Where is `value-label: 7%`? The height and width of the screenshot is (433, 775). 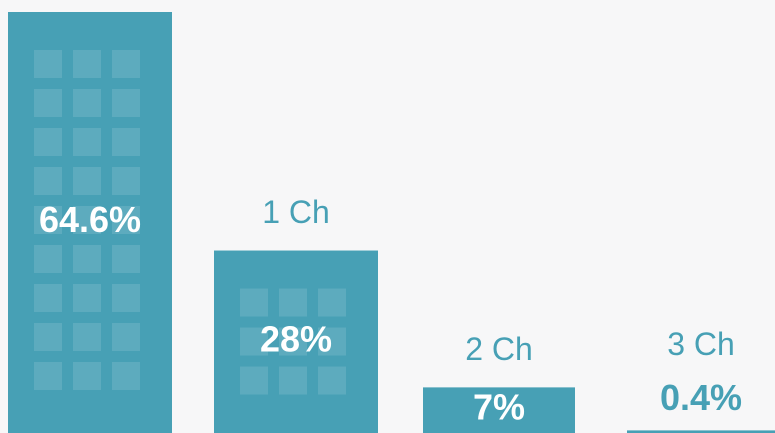
value-label: 7% is located at coordinates (499, 407).